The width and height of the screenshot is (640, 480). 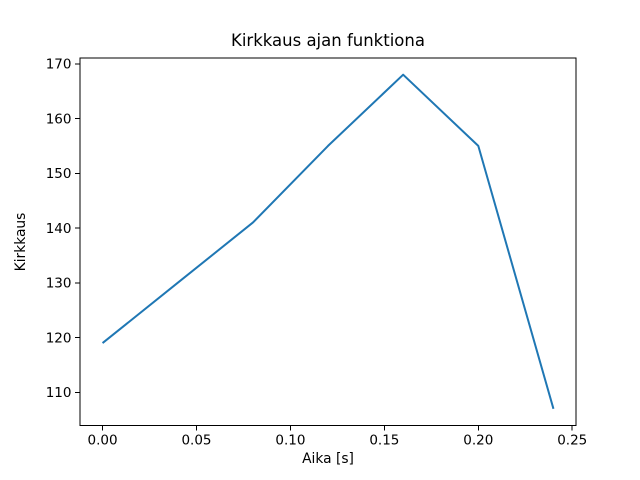 I want to click on y-tick-label: 120, so click(x=59, y=338).